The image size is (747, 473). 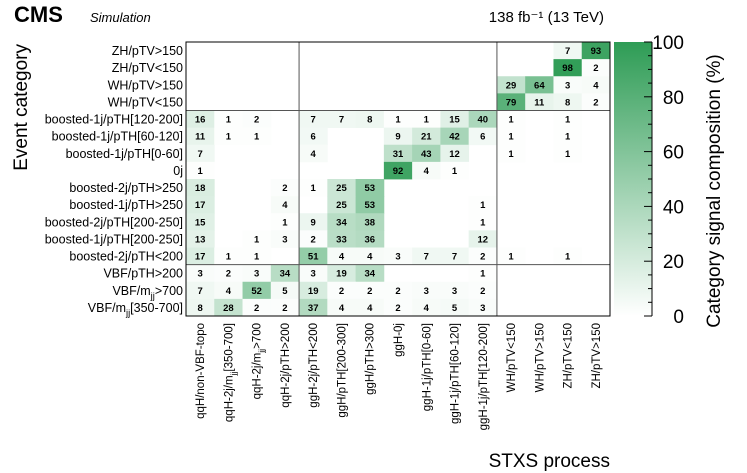 I want to click on cell-value-label: 6, so click(x=482, y=137).